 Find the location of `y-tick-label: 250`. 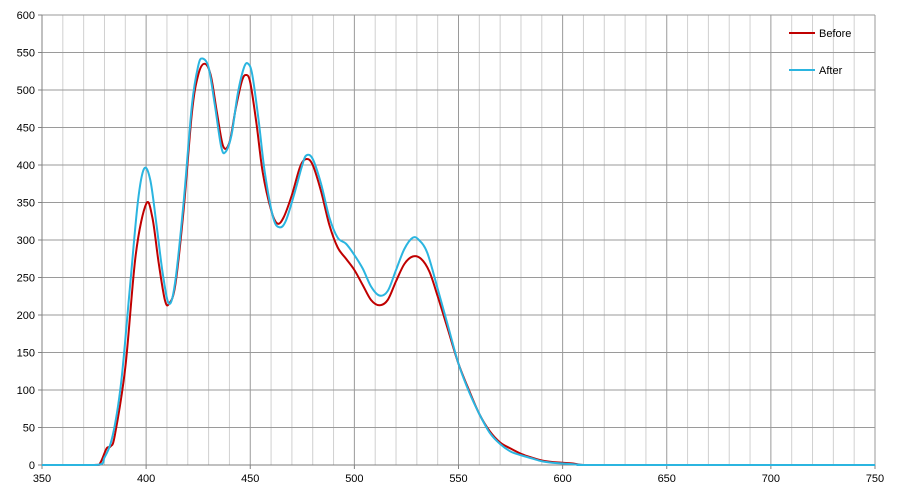

y-tick-label: 250 is located at coordinates (26, 279).